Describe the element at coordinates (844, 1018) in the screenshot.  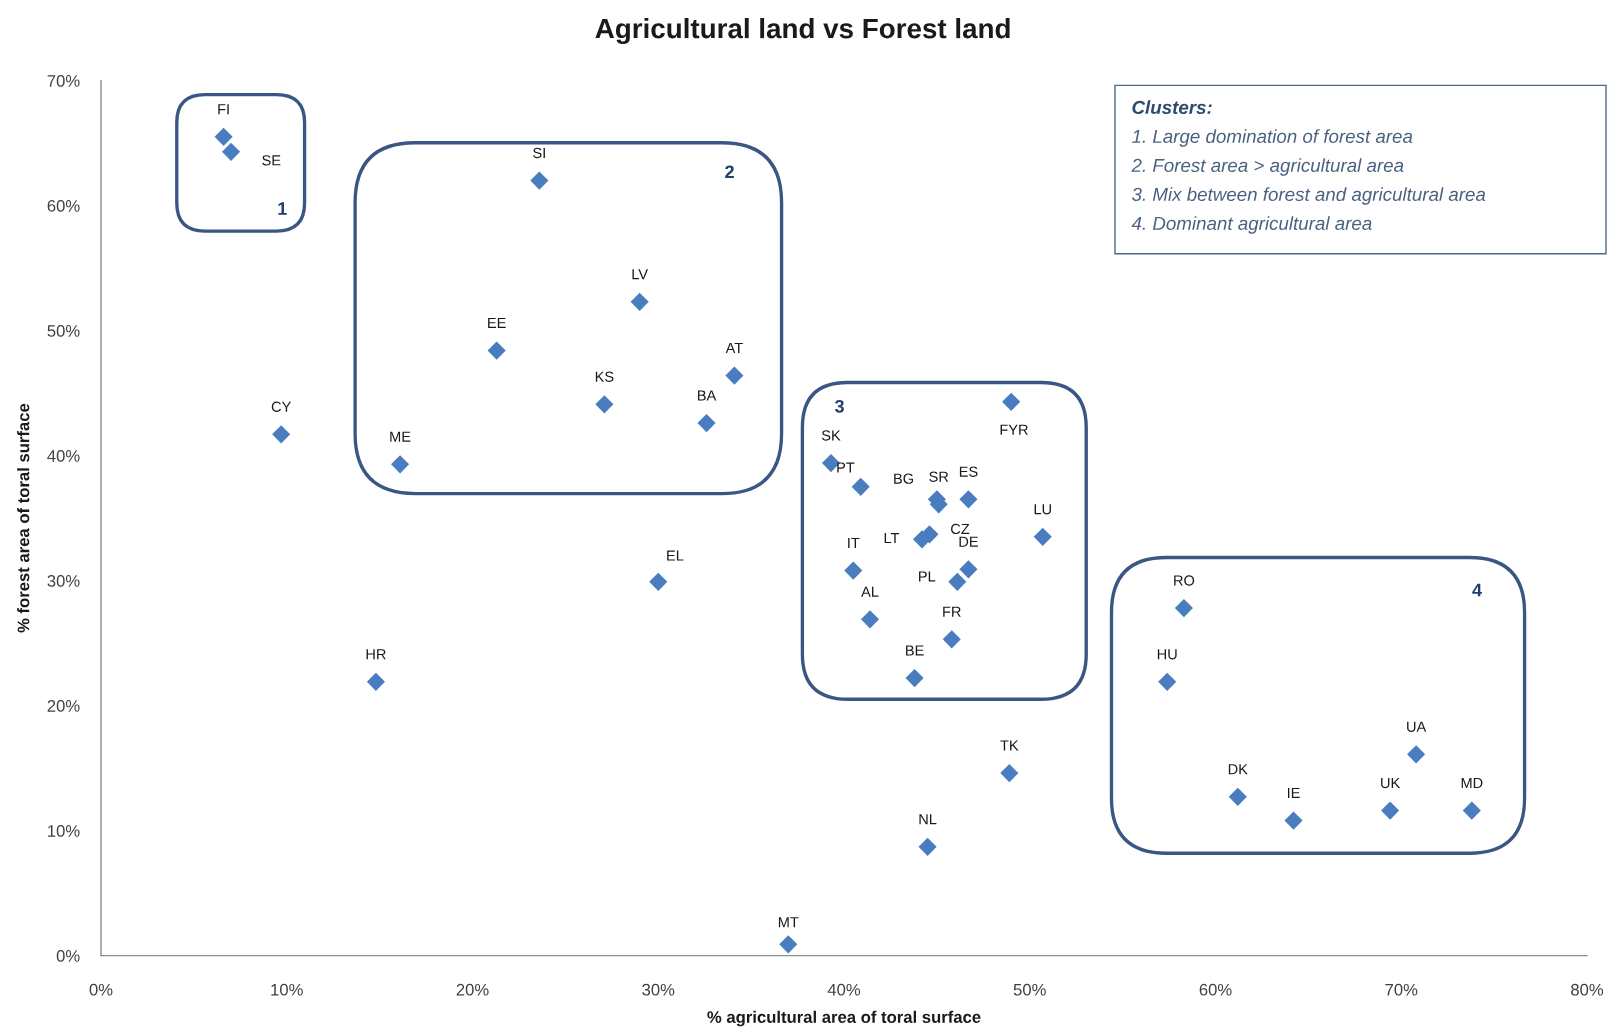
I see `x-axis-title: % agricultural area of toral surface` at that location.